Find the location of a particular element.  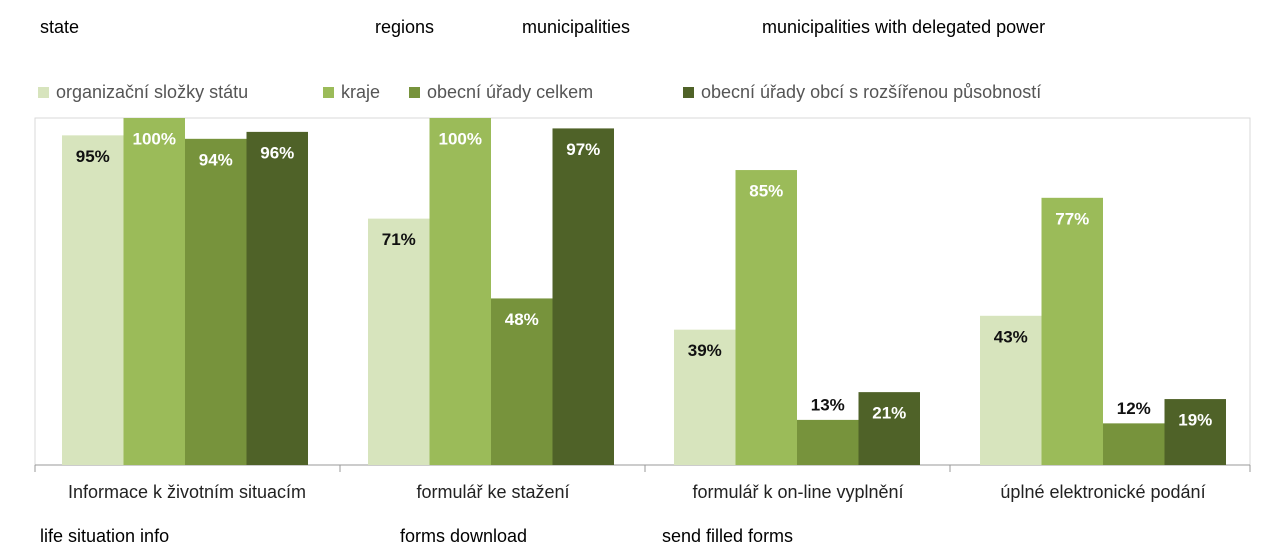

annotation: regions is located at coordinates (404, 27).